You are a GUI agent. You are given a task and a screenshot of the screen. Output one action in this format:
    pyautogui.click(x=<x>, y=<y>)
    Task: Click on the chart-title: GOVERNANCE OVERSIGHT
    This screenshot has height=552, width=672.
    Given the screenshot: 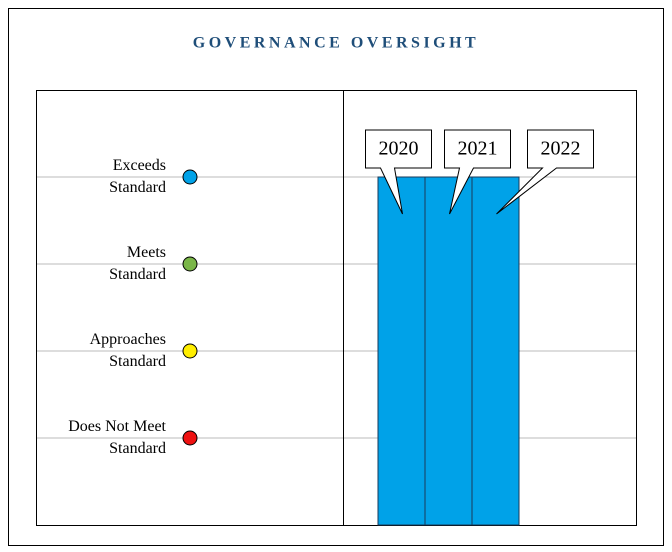 What is the action you would take?
    pyautogui.click(x=336, y=43)
    